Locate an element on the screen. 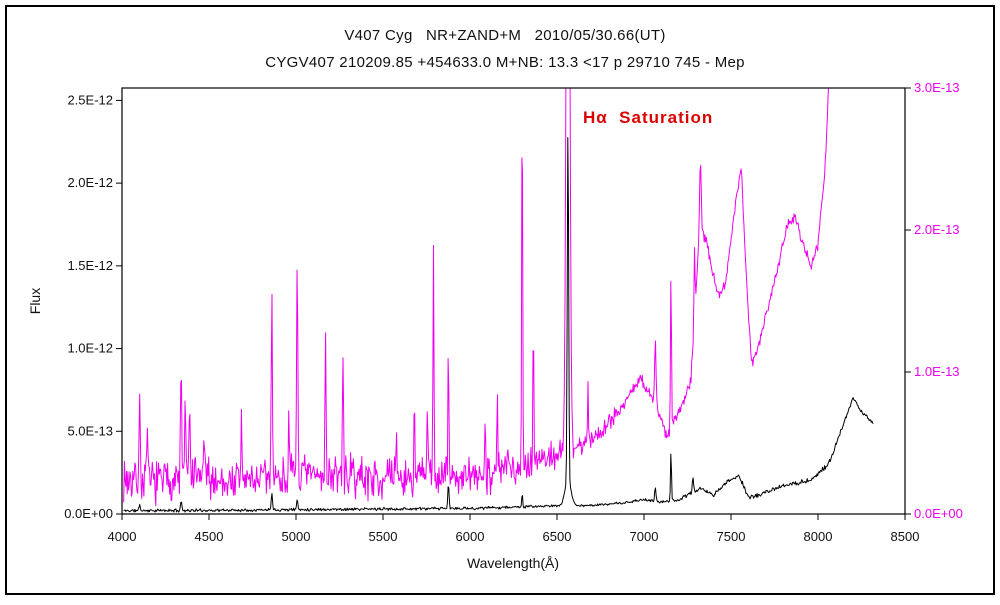  x-axis-label: Wavelength(Å) is located at coordinates (513, 563).